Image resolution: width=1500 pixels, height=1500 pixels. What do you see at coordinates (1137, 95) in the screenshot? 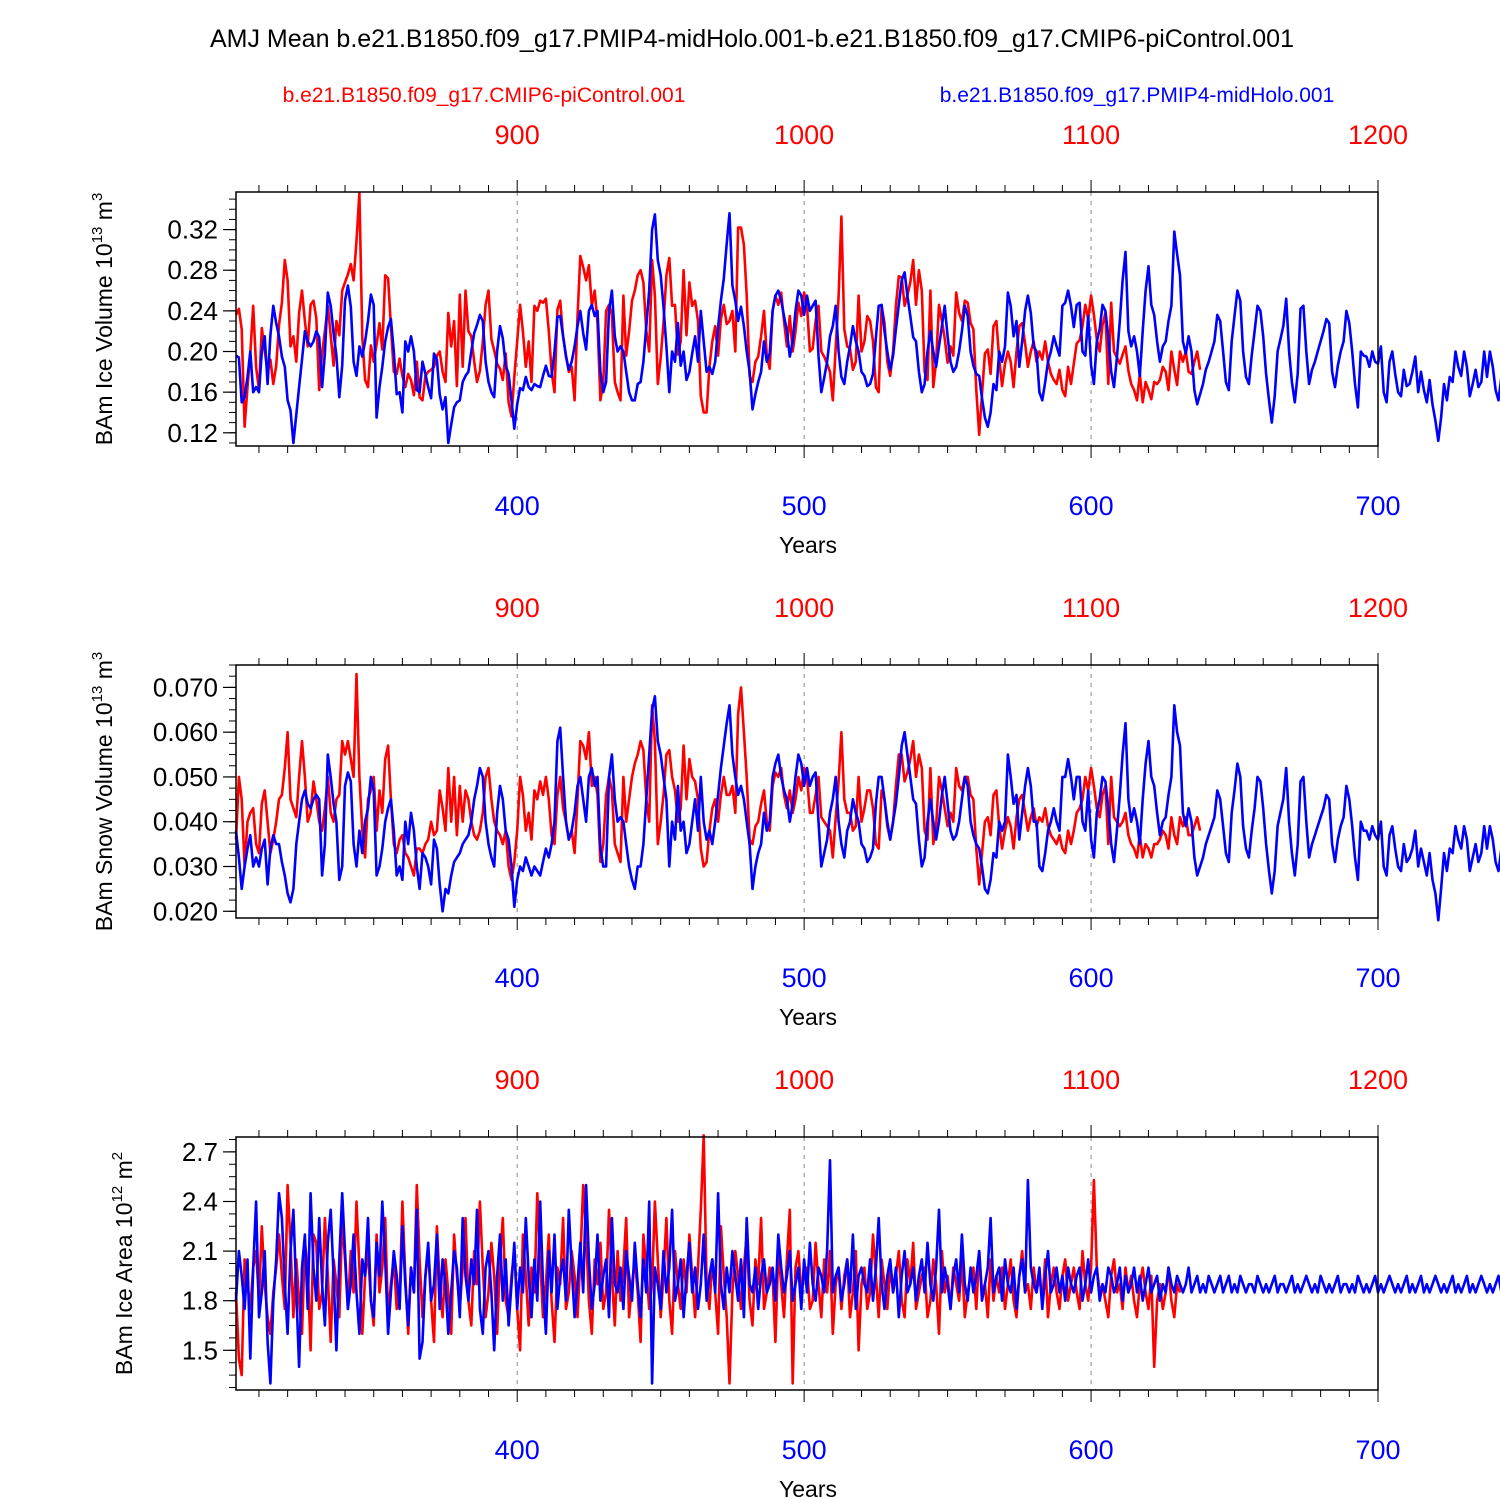
I see `legend-blue-label: b.e21.B1850.f09_g17.PMIP4-midHolo.001` at bounding box center [1137, 95].